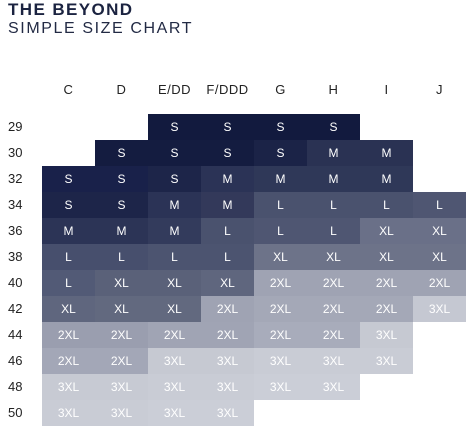  What do you see at coordinates (15, 412) in the screenshot?
I see `row-header: 50` at bounding box center [15, 412].